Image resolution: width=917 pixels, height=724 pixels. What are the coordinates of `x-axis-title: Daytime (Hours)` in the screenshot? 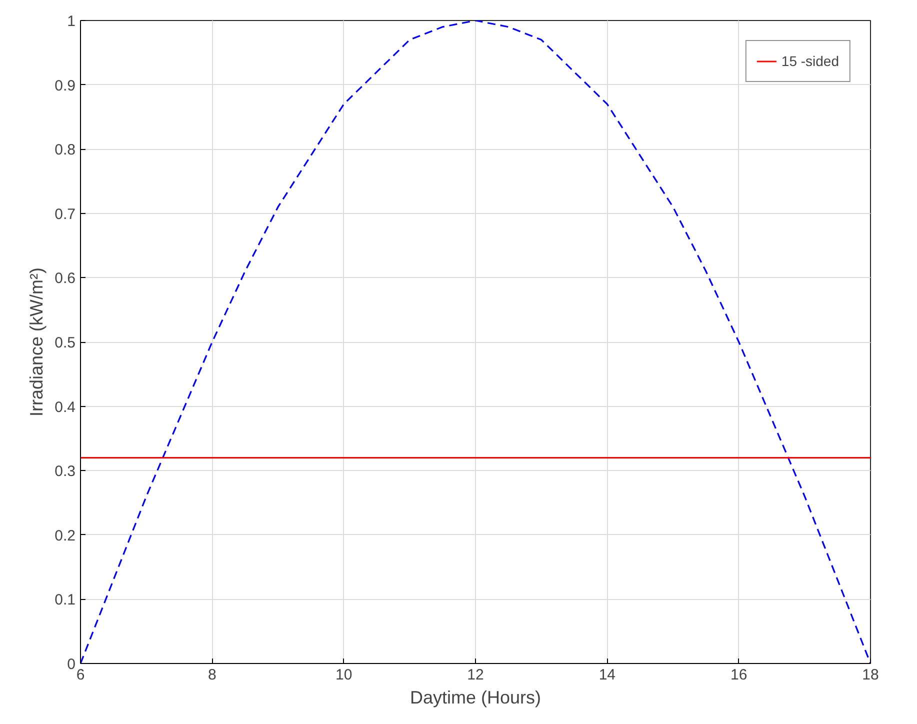 It's located at (476, 698).